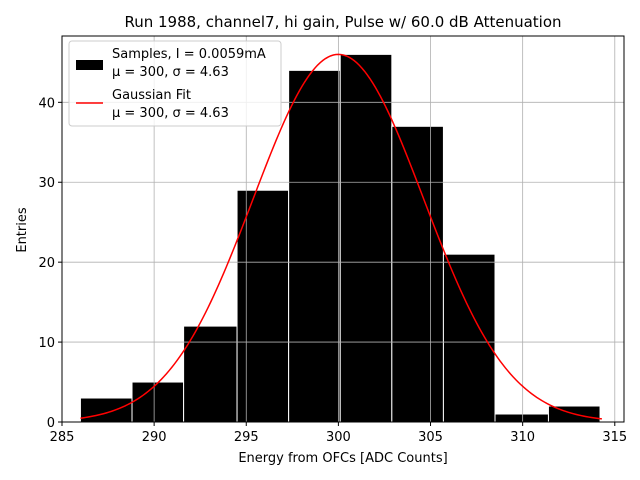  What do you see at coordinates (154, 437) in the screenshot?
I see `x-tick-label-290: 290` at bounding box center [154, 437].